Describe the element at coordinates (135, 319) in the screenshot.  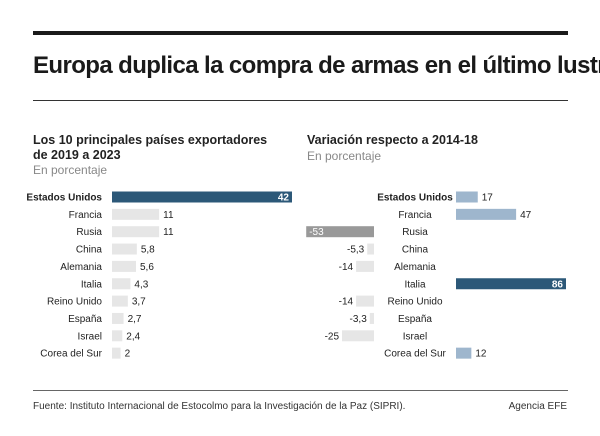
I see `left-value-label-espana: 2,7` at that location.